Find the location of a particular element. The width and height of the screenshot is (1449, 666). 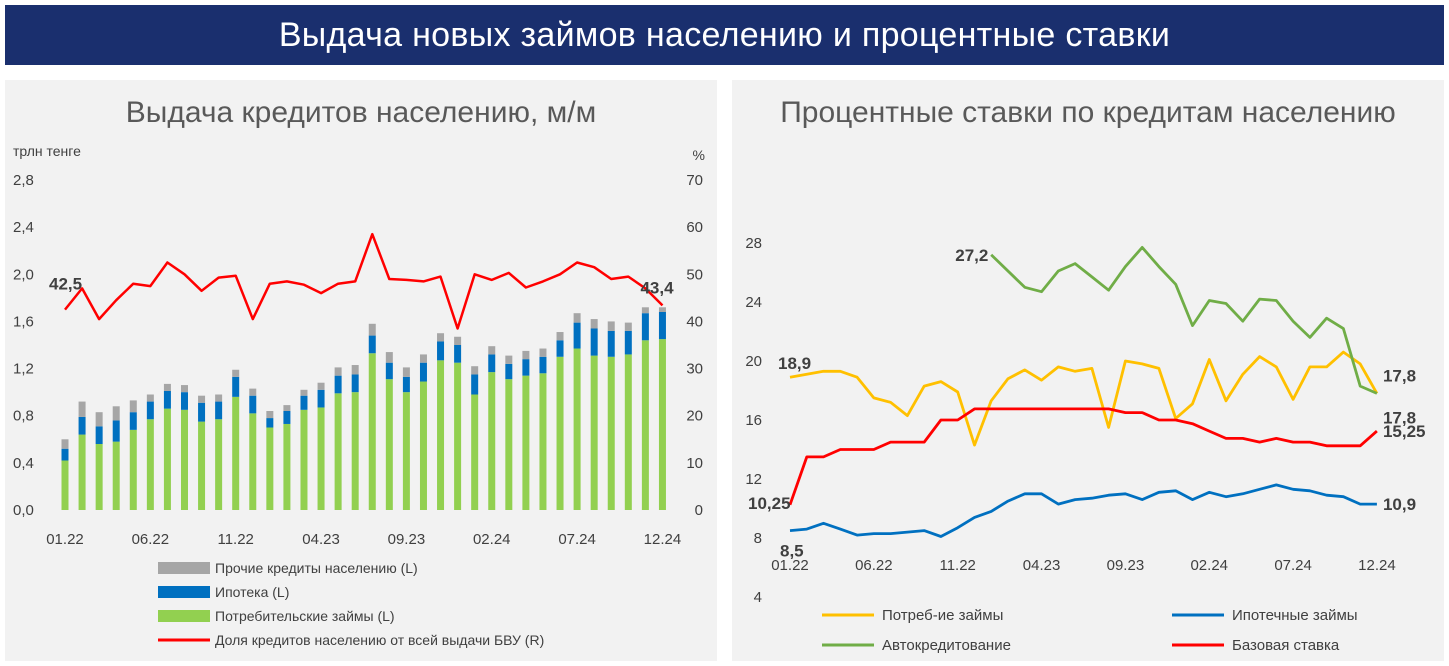

auto-rate-line is located at coordinates (1184, 320).